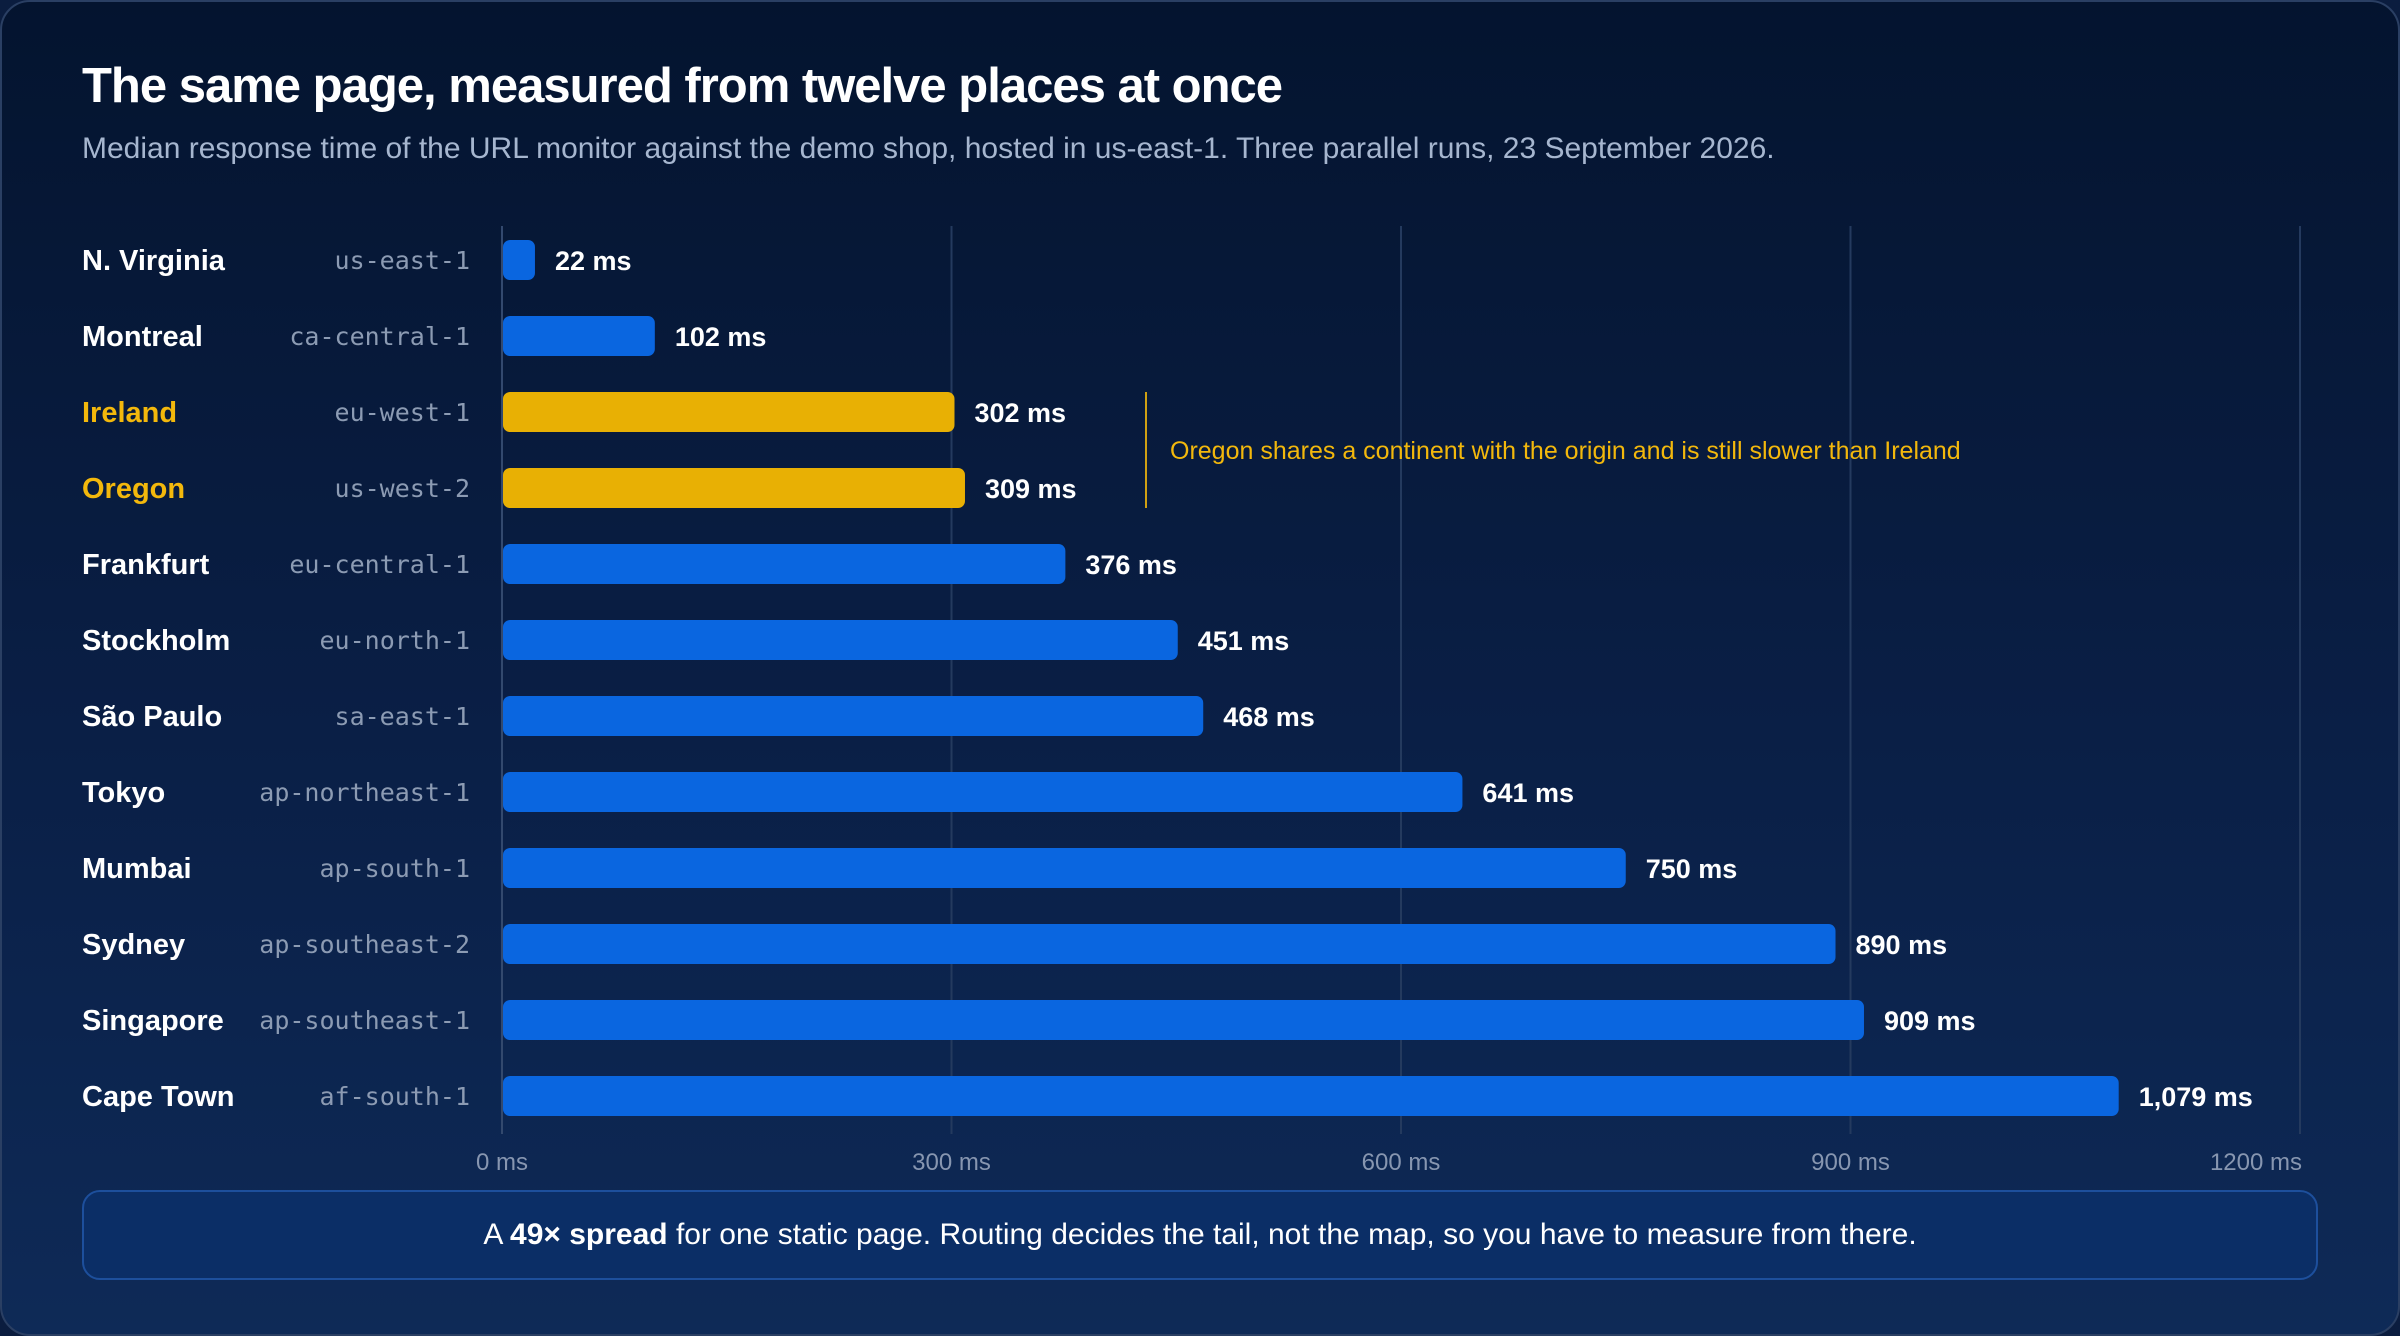 The height and width of the screenshot is (1336, 2400). Describe the element at coordinates (158, 1097) in the screenshot. I see `category-label: Cape Town` at that location.